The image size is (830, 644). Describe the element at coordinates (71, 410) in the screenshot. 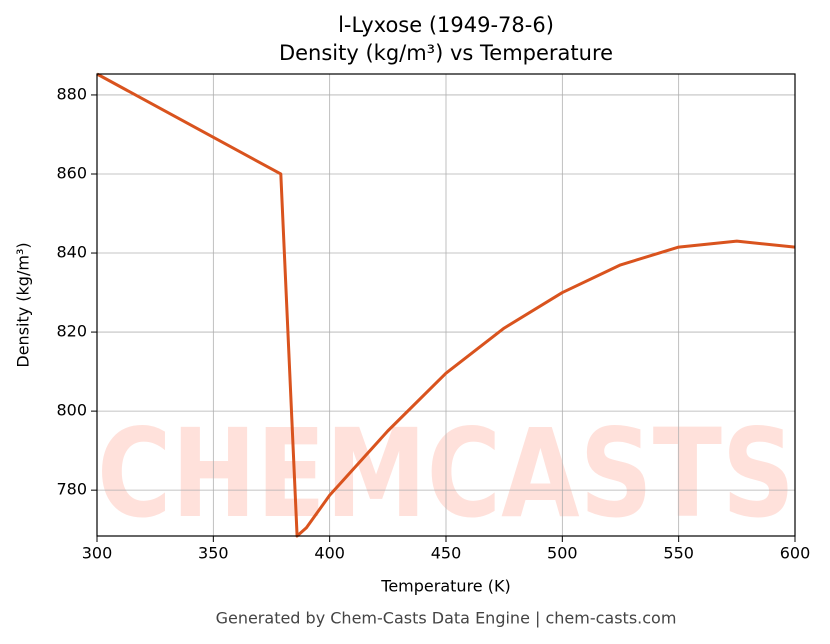

I see `y-tick-label: 800` at that location.